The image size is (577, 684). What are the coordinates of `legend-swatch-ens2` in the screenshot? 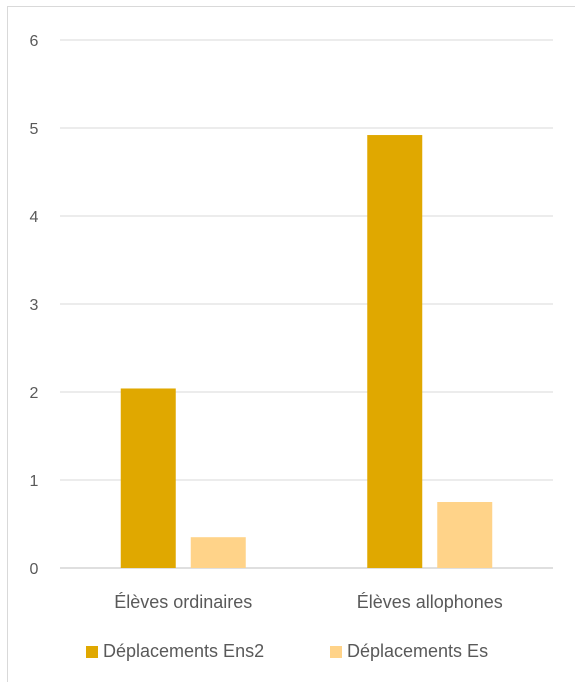 It's located at (92, 652).